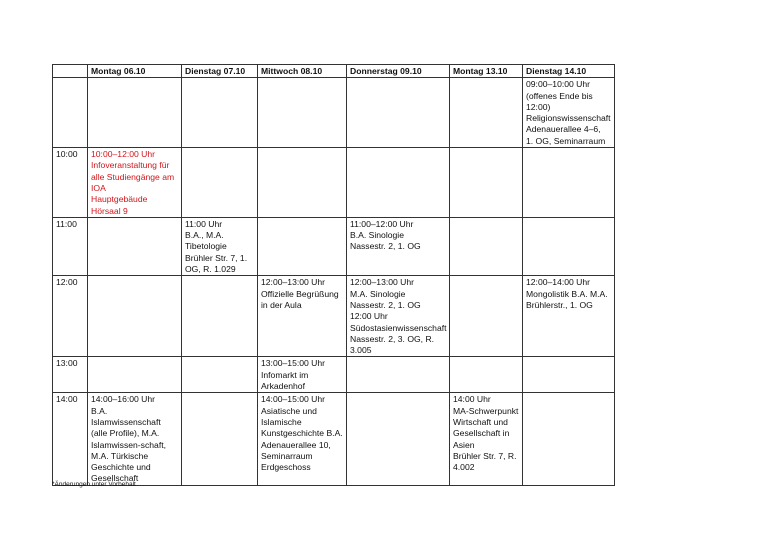  I want to click on header-time, so click(70, 71).